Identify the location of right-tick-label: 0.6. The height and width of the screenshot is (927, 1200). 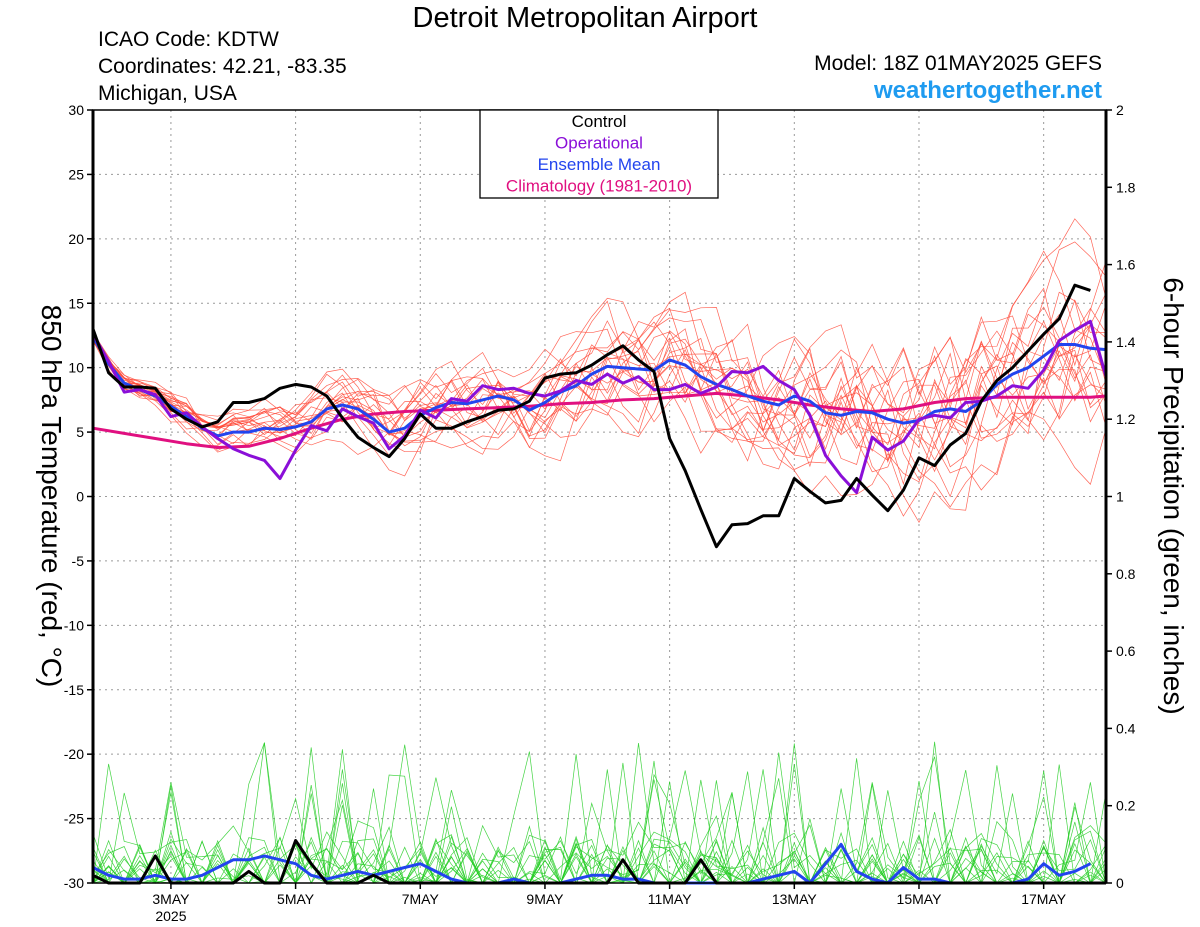
(1126, 651).